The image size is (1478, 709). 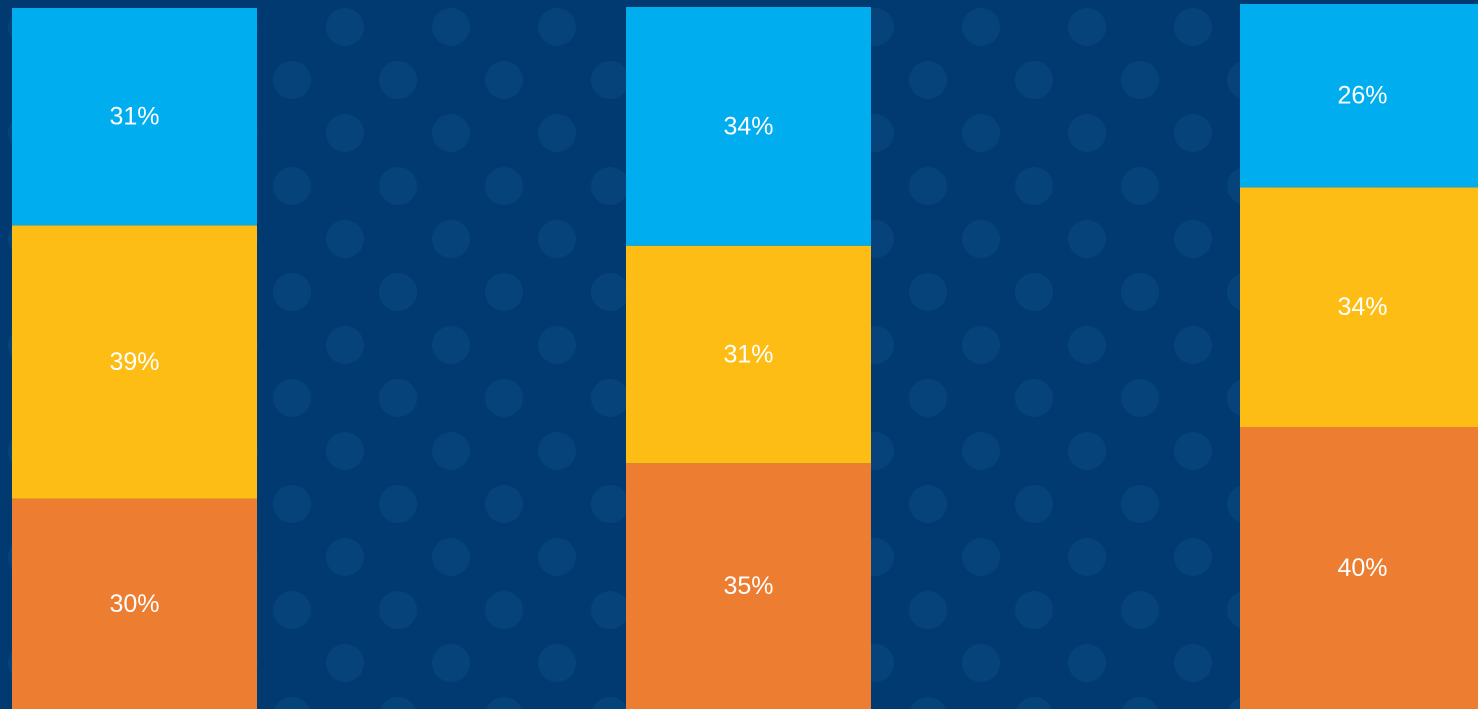 What do you see at coordinates (1362, 307) in the screenshot?
I see `bar-3-middle-value-label: 34%` at bounding box center [1362, 307].